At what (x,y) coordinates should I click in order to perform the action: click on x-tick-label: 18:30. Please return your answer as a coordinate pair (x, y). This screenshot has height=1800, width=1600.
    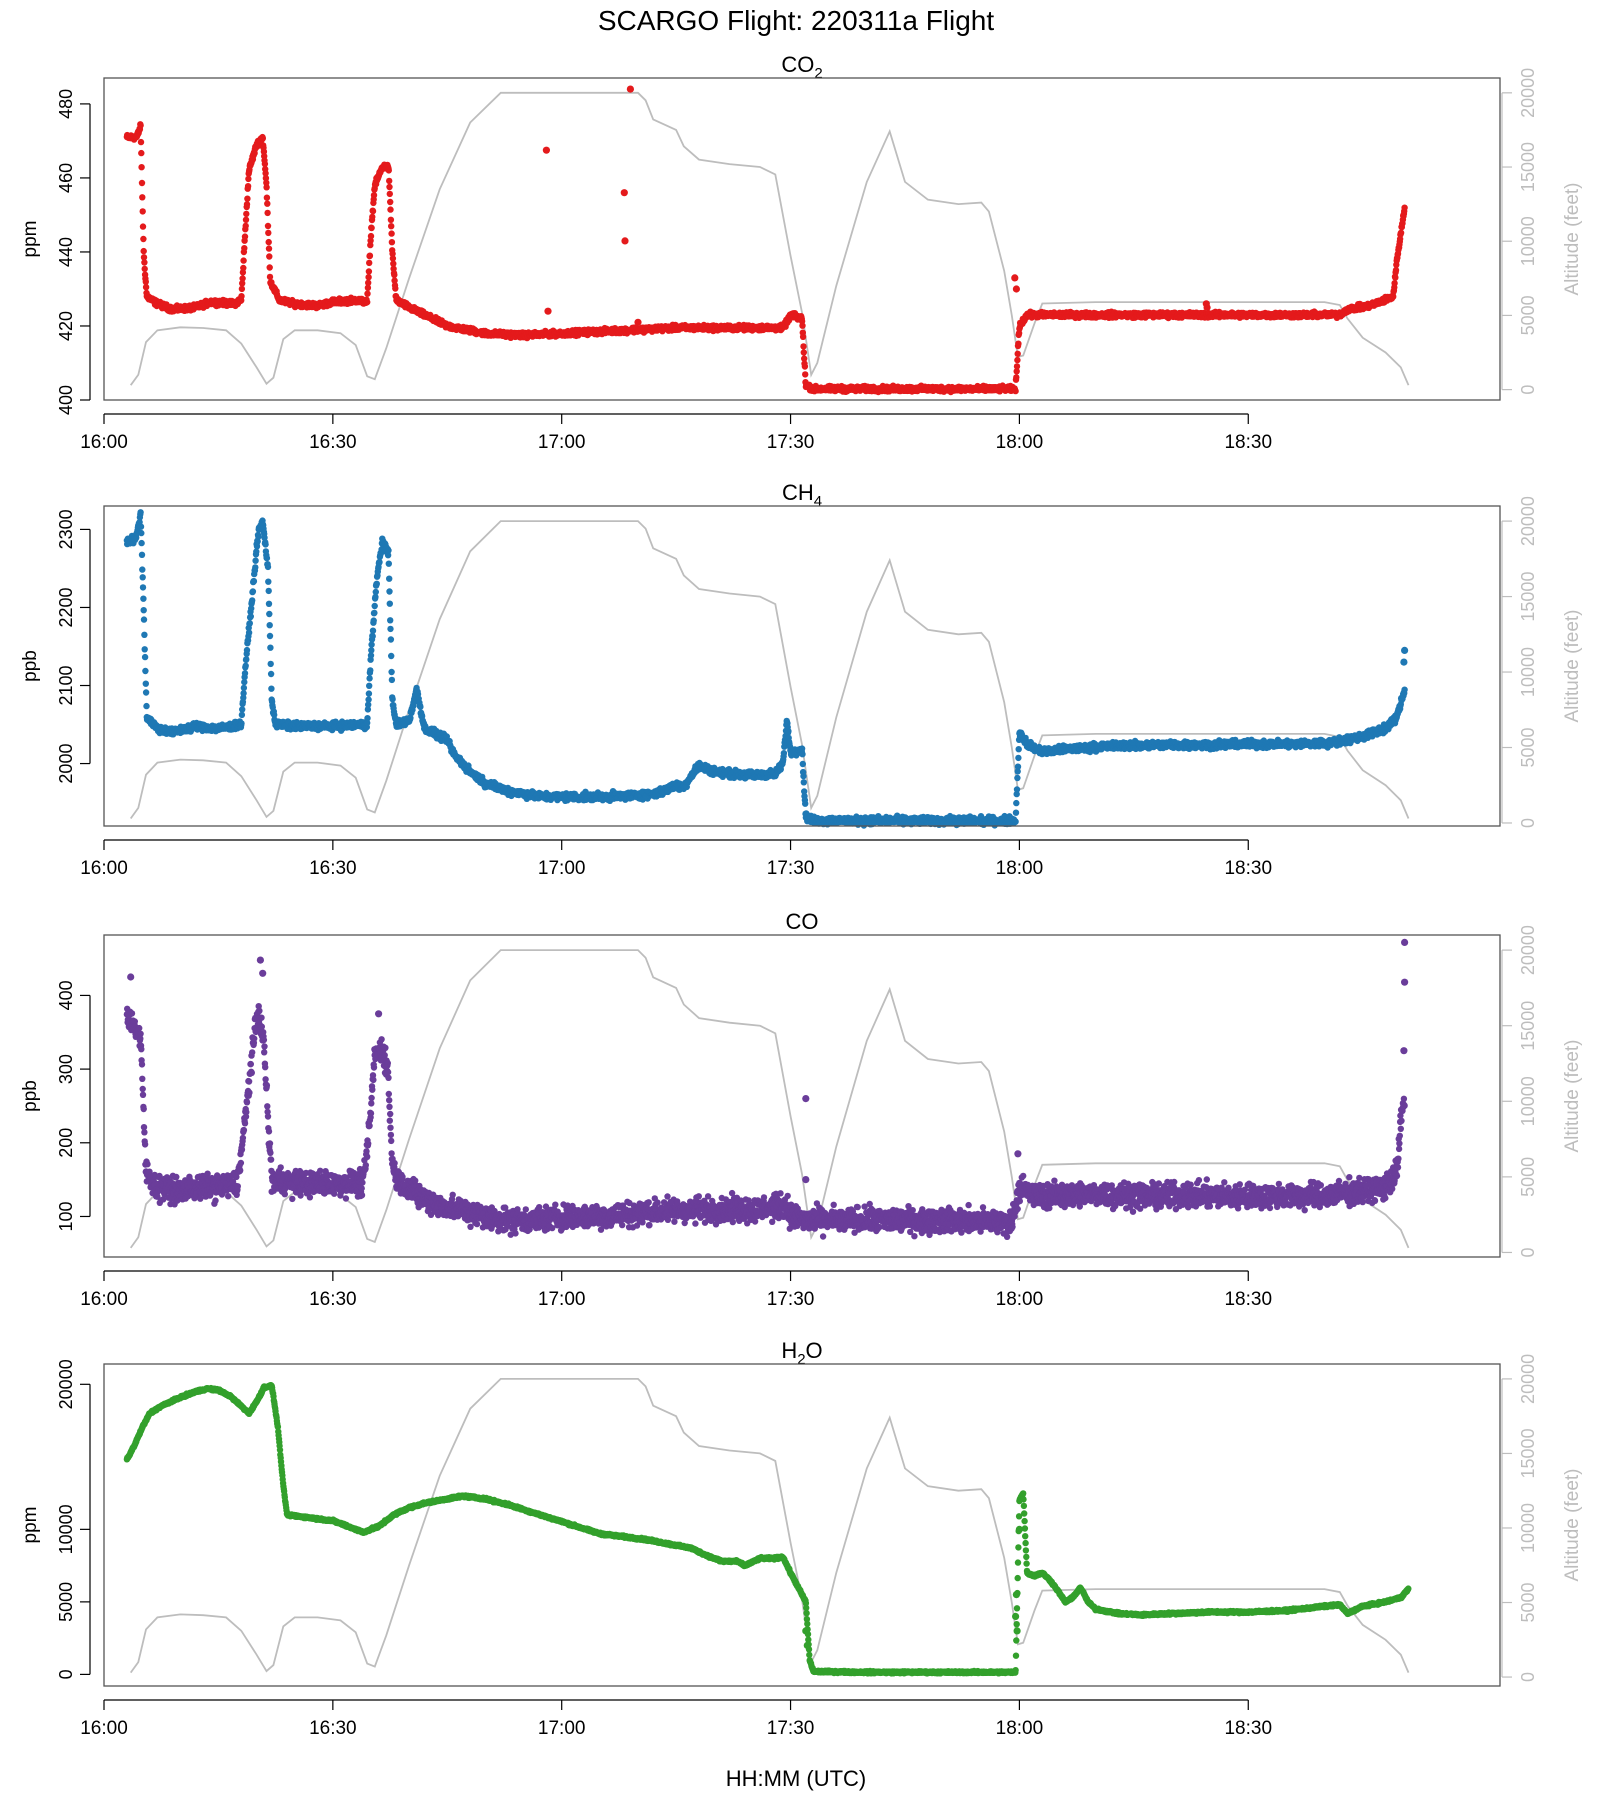
    Looking at the image, I should click on (1248, 442).